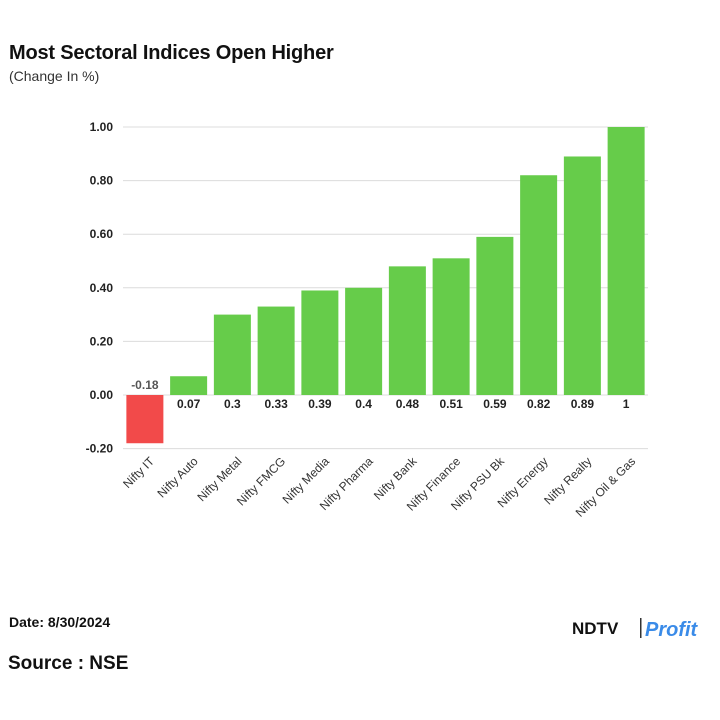 The height and width of the screenshot is (720, 720). I want to click on y-tick-label: 0.00, so click(102, 395).